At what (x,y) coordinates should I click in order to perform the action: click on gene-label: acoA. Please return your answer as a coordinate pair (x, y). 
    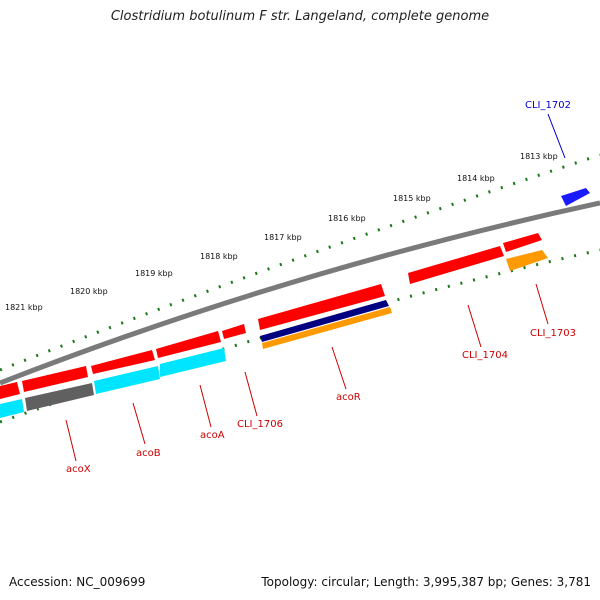
    Looking at the image, I should click on (212, 435).